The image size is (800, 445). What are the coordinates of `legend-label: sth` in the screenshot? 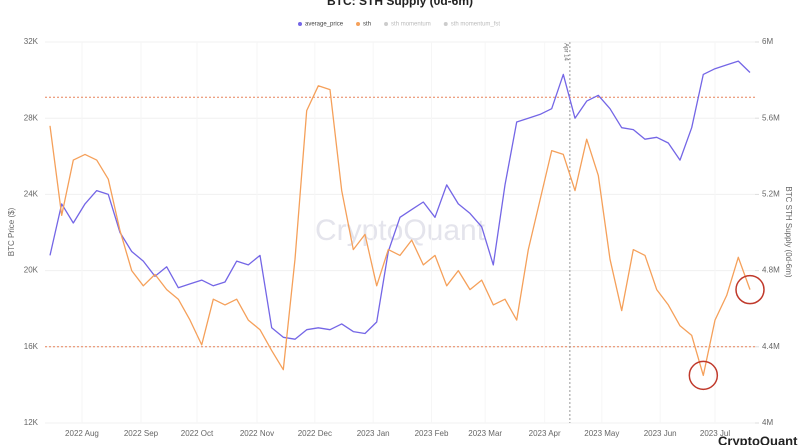 It's located at (367, 25).